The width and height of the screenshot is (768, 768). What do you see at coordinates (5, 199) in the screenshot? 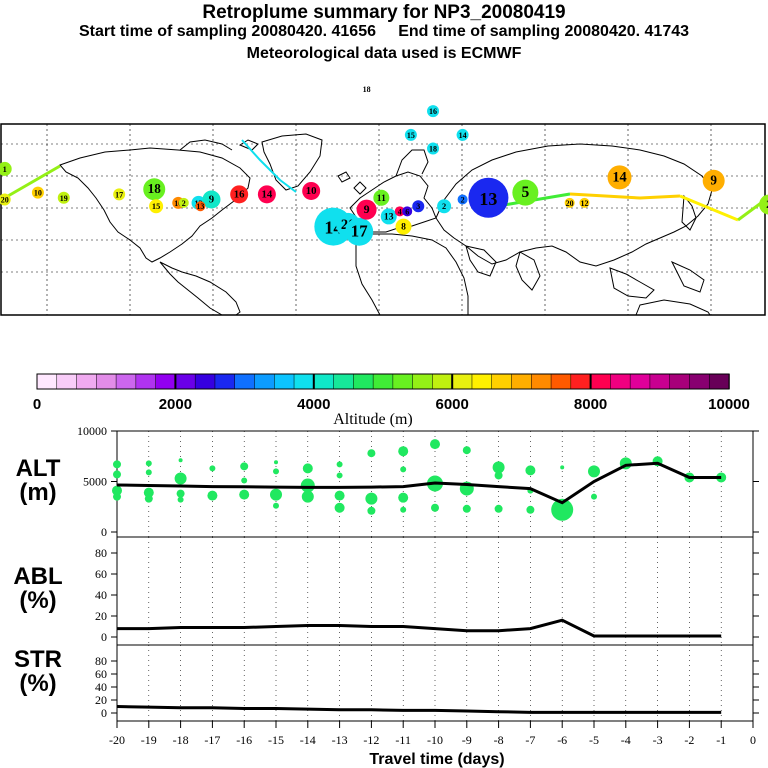
I see `plume-marker-label: 20` at bounding box center [5, 199].